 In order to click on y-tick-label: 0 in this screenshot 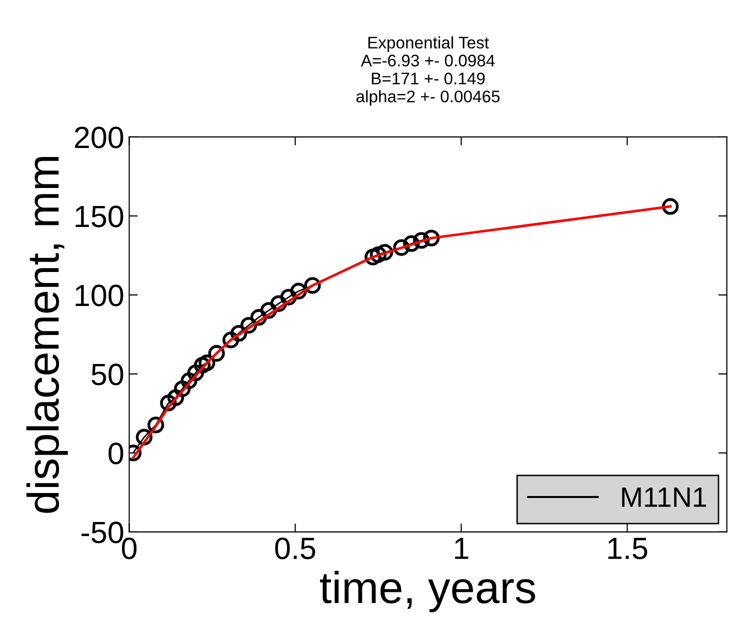, I will do `click(116, 453)`.